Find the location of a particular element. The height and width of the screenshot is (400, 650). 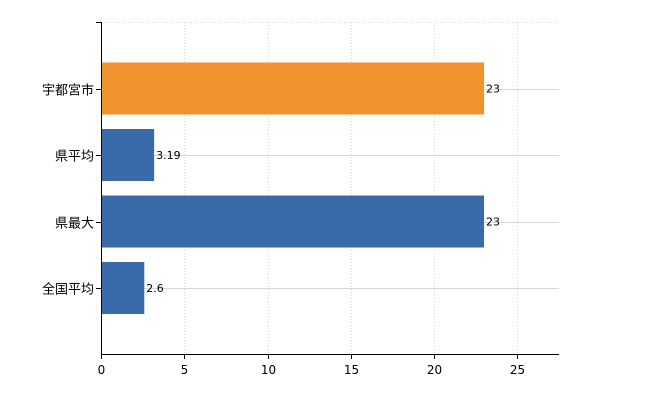

category-label-0: 宇都宮市 is located at coordinates (68, 91).